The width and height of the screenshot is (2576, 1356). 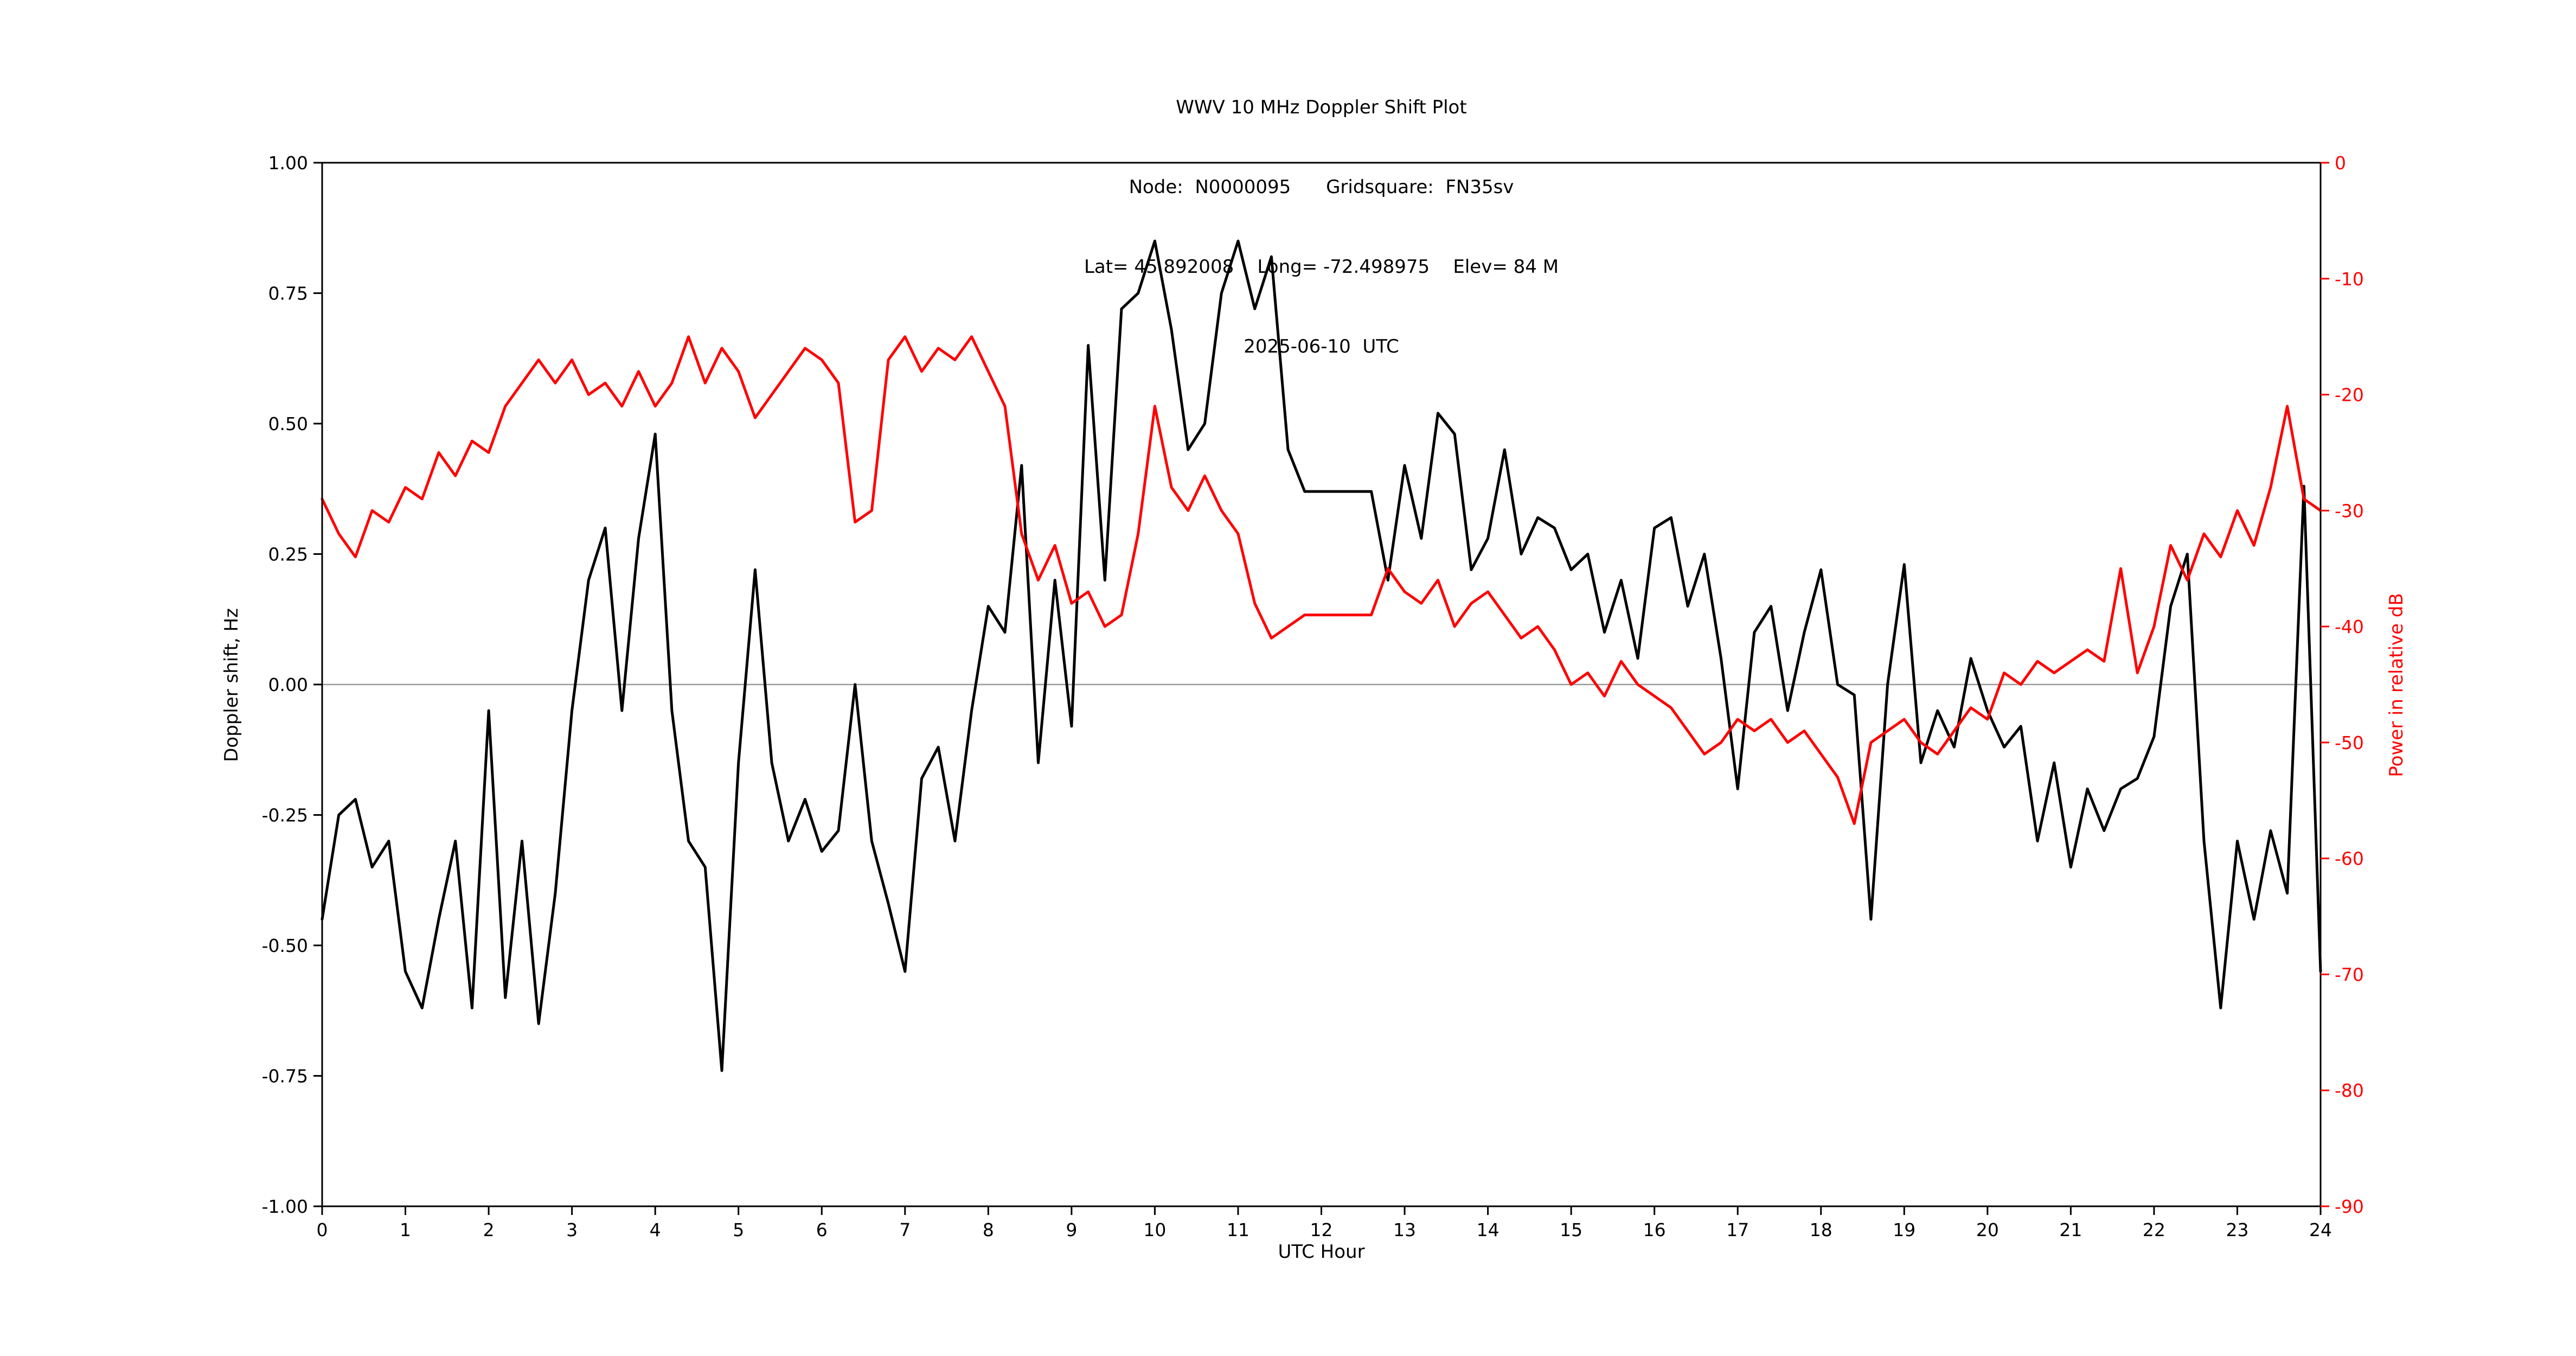 What do you see at coordinates (1821, 1229) in the screenshot?
I see `x-tick-label: 18` at bounding box center [1821, 1229].